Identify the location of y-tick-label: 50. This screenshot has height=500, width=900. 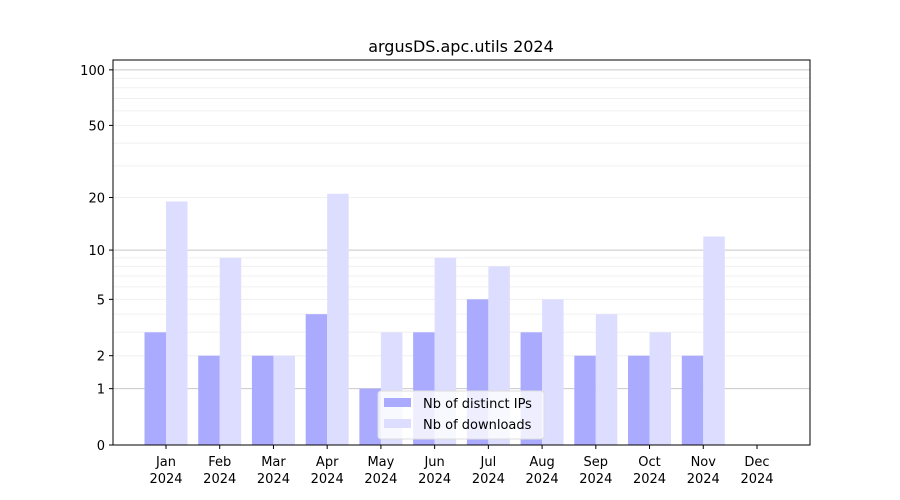
(96, 126).